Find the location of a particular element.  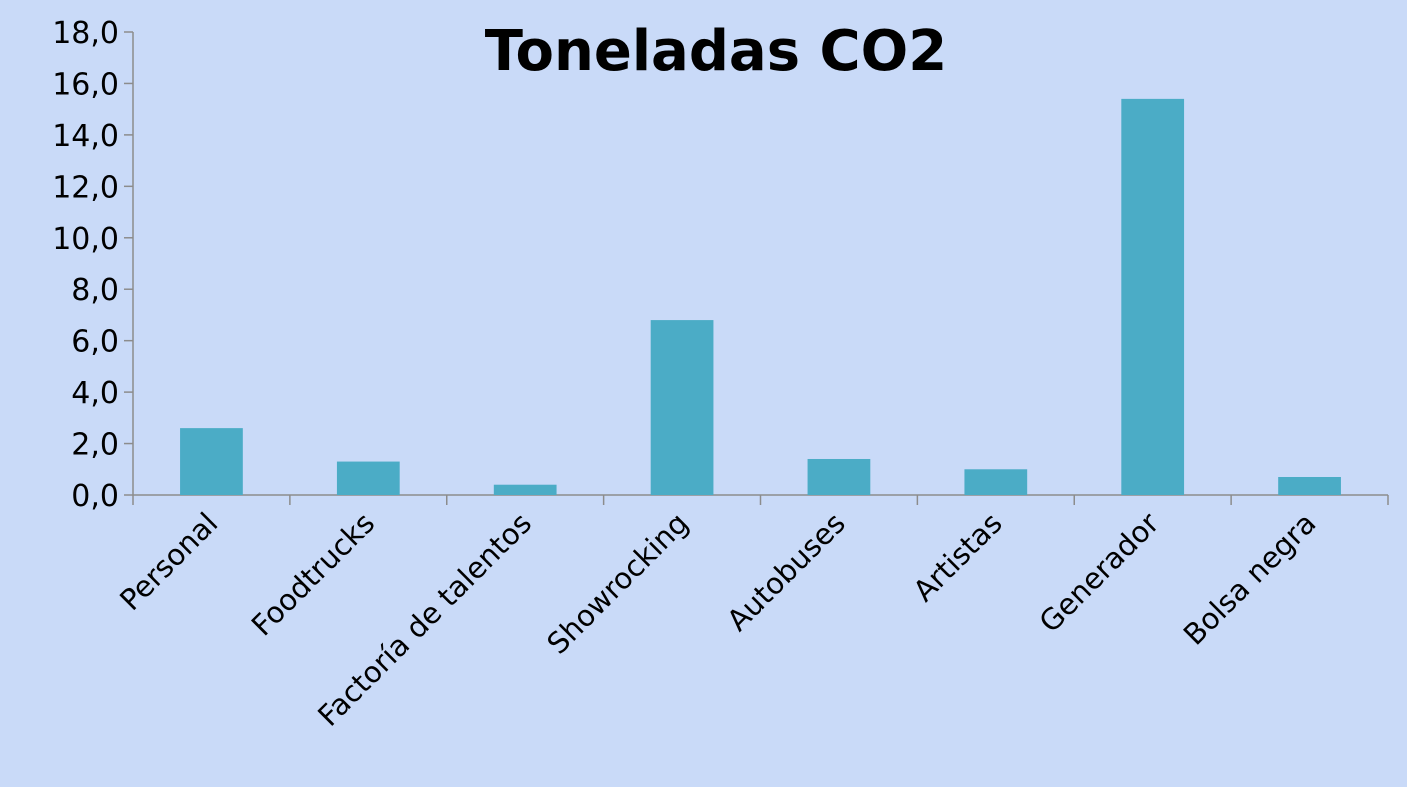

bar-factor-a-de-talentos is located at coordinates (525, 489).